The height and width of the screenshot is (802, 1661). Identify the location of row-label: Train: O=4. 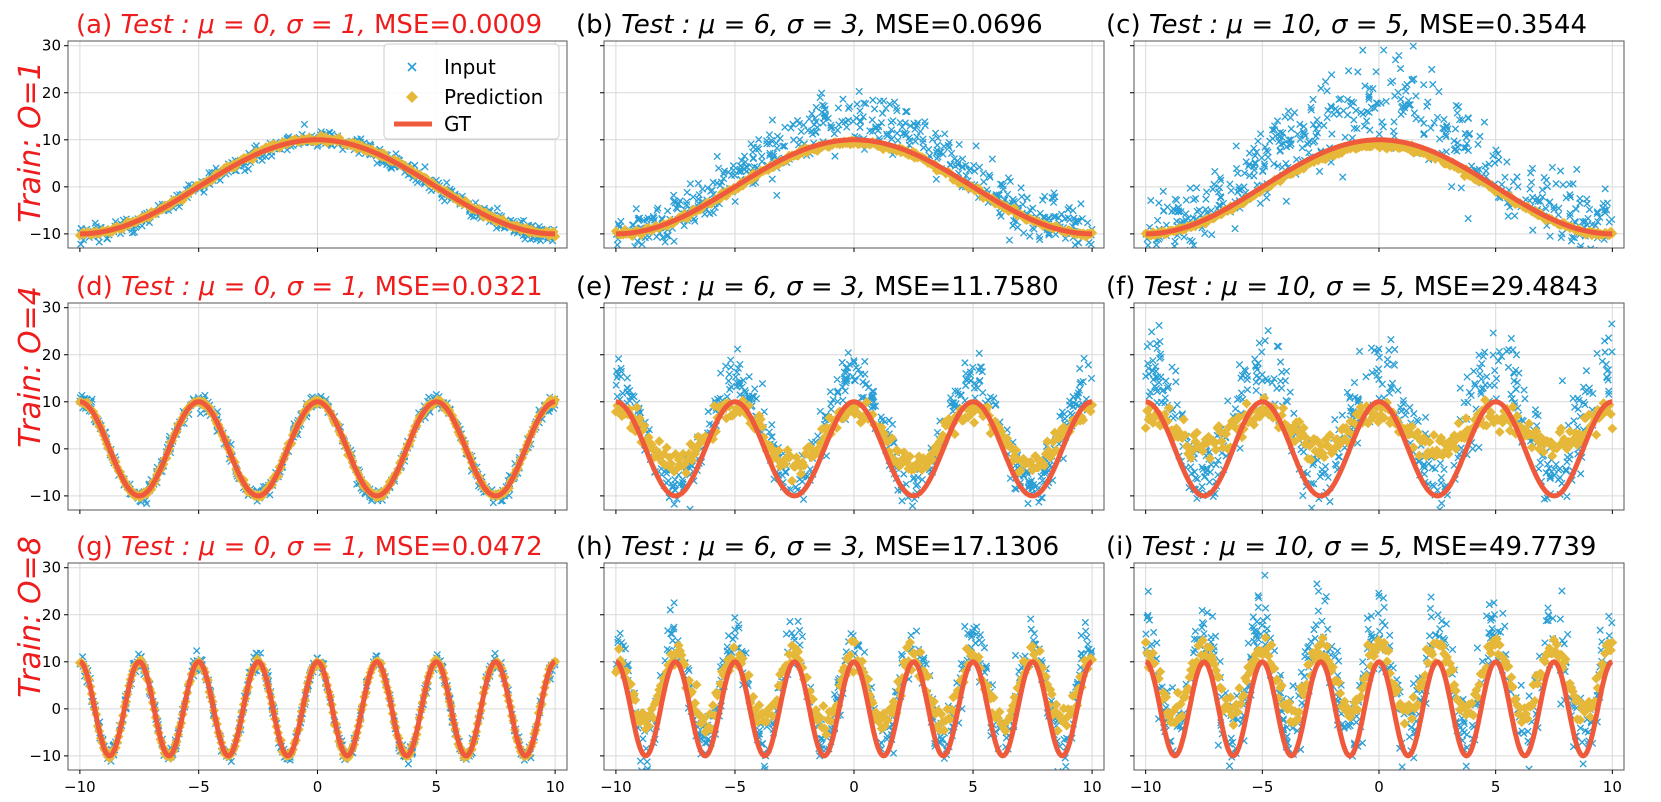
(30, 367).